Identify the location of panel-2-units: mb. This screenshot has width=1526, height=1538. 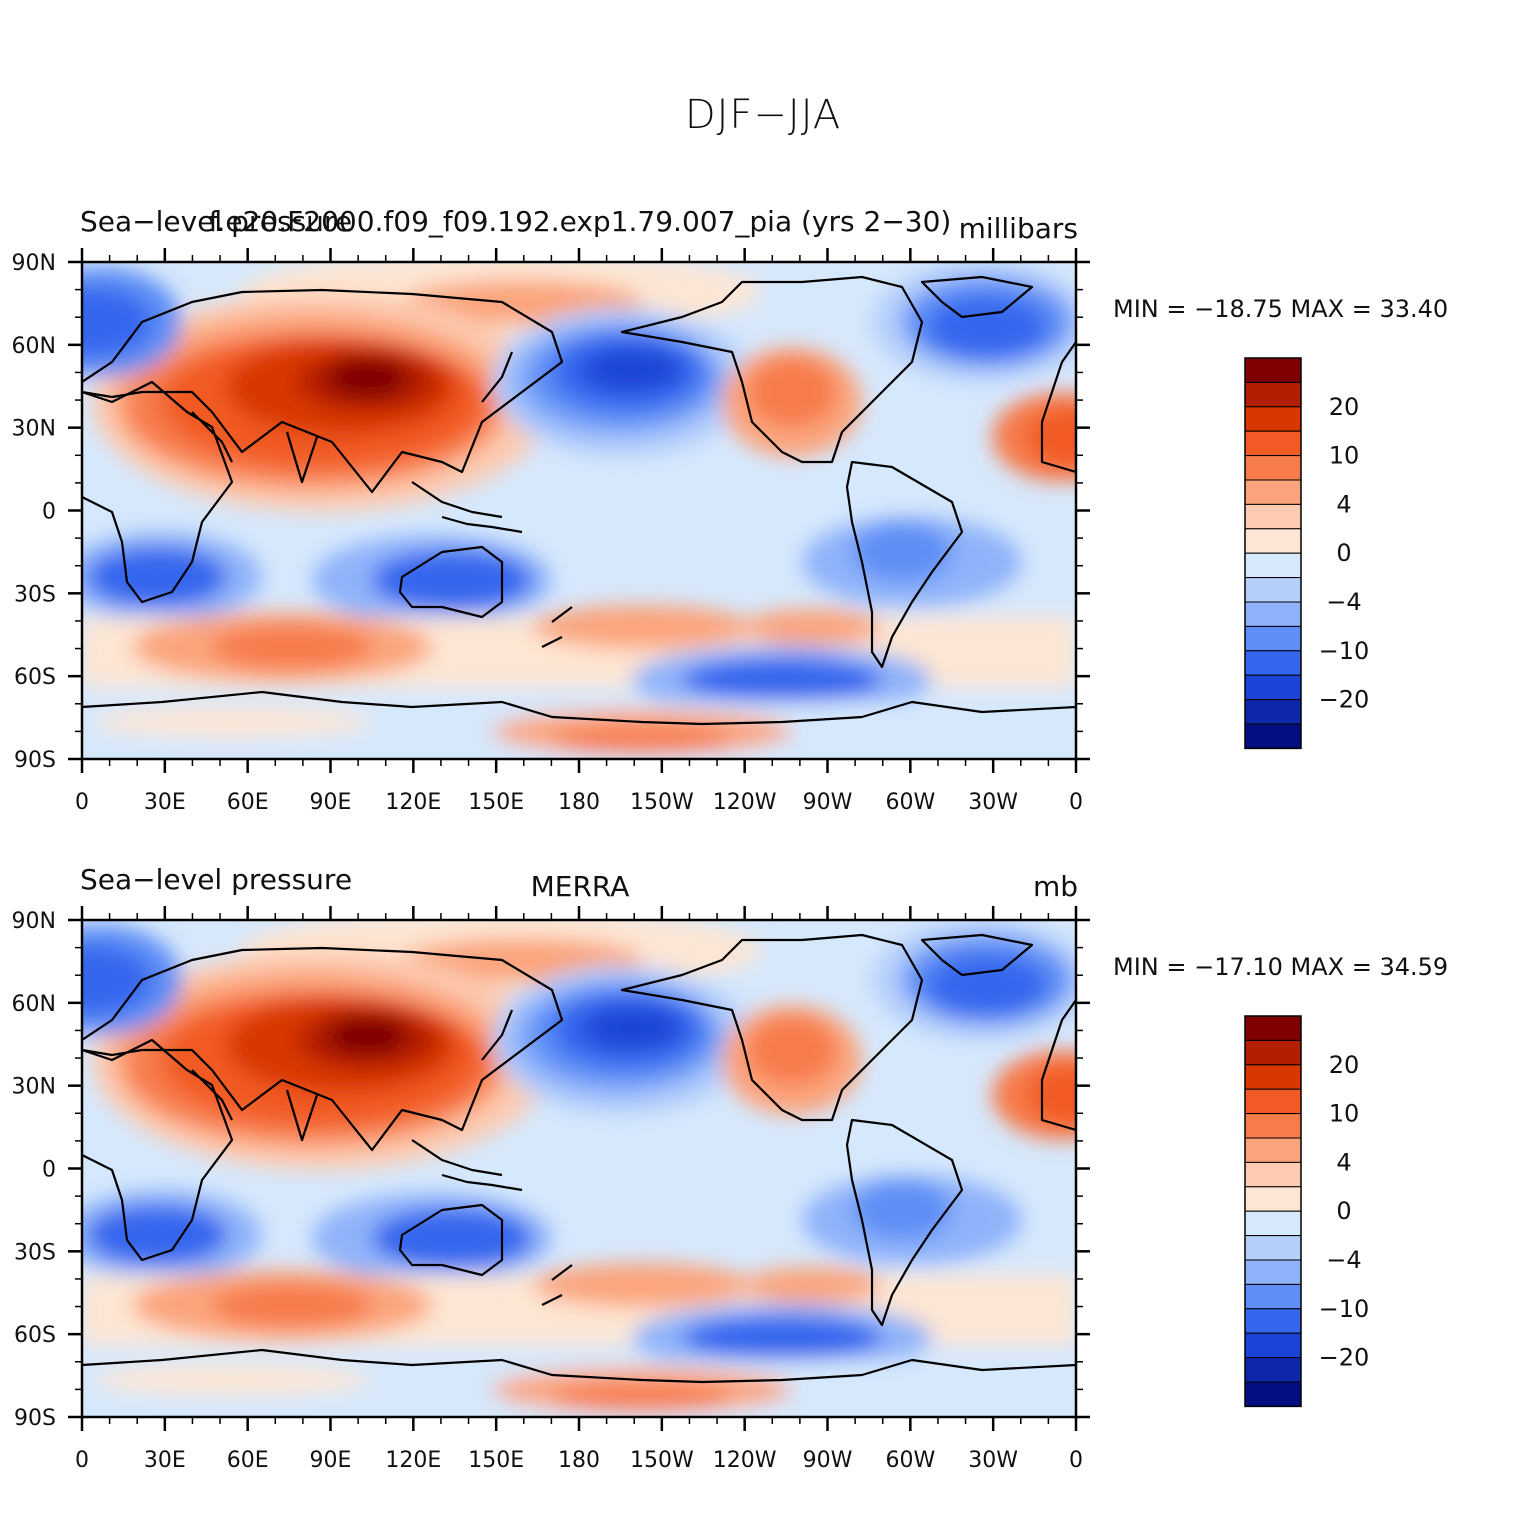
(1055, 886).